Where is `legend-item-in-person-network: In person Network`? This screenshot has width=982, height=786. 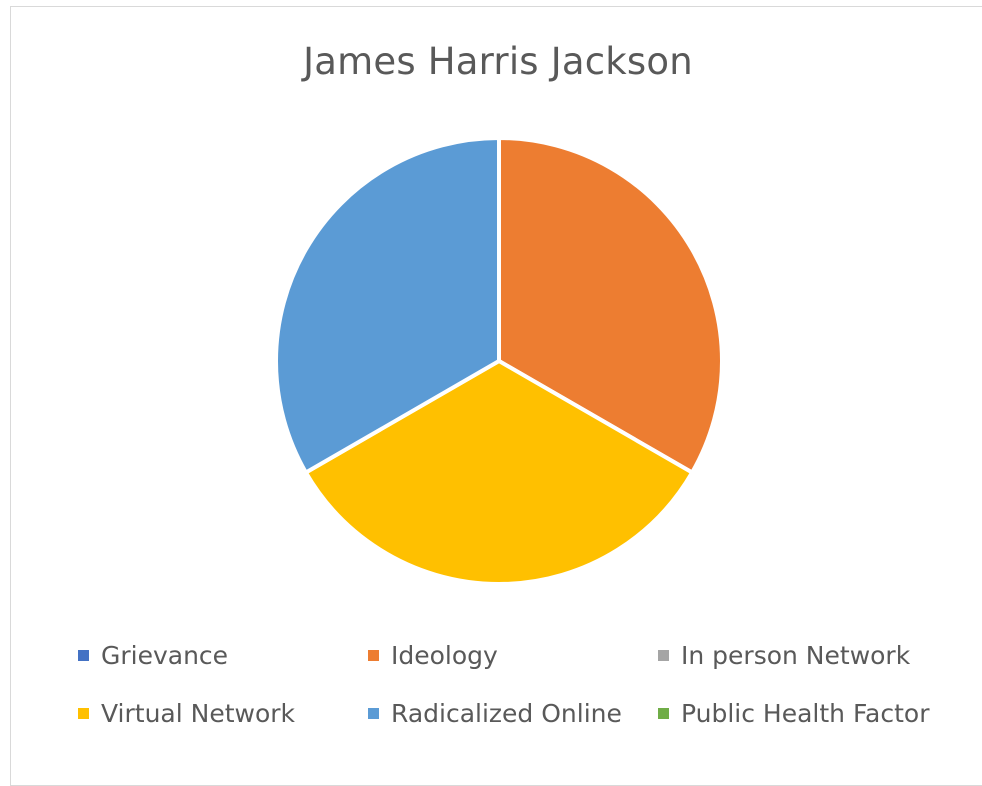 legend-item-in-person-network: In person Network is located at coordinates (784, 655).